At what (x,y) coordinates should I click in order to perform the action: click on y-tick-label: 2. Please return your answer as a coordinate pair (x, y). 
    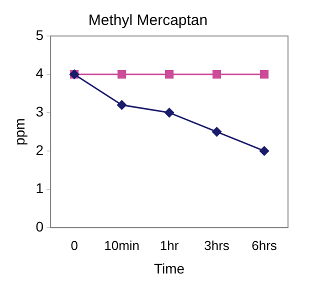
    Looking at the image, I should click on (40, 150).